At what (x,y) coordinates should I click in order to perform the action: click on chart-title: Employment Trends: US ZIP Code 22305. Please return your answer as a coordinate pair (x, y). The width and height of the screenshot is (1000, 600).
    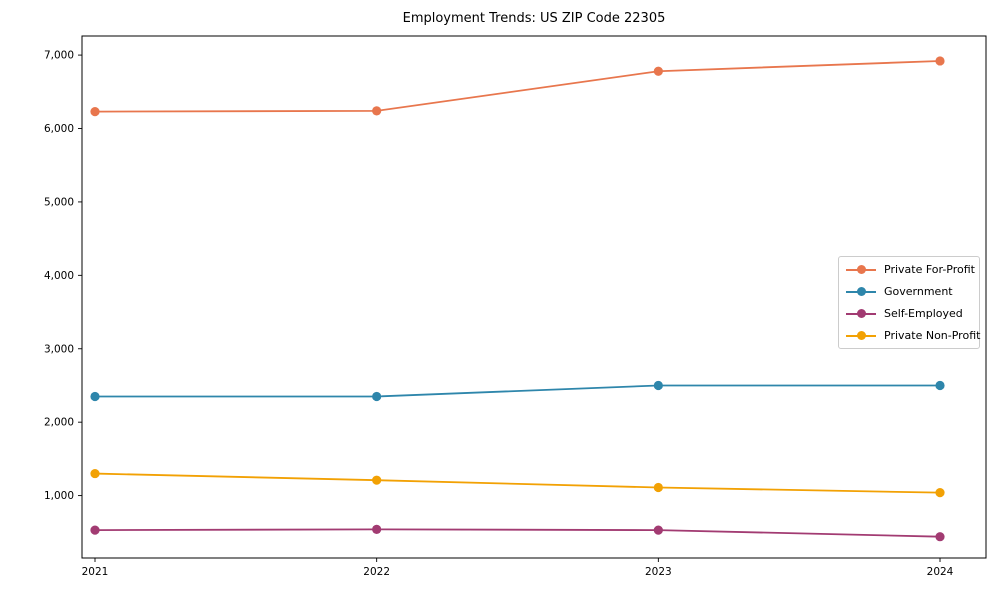
    Looking at the image, I should click on (534, 18).